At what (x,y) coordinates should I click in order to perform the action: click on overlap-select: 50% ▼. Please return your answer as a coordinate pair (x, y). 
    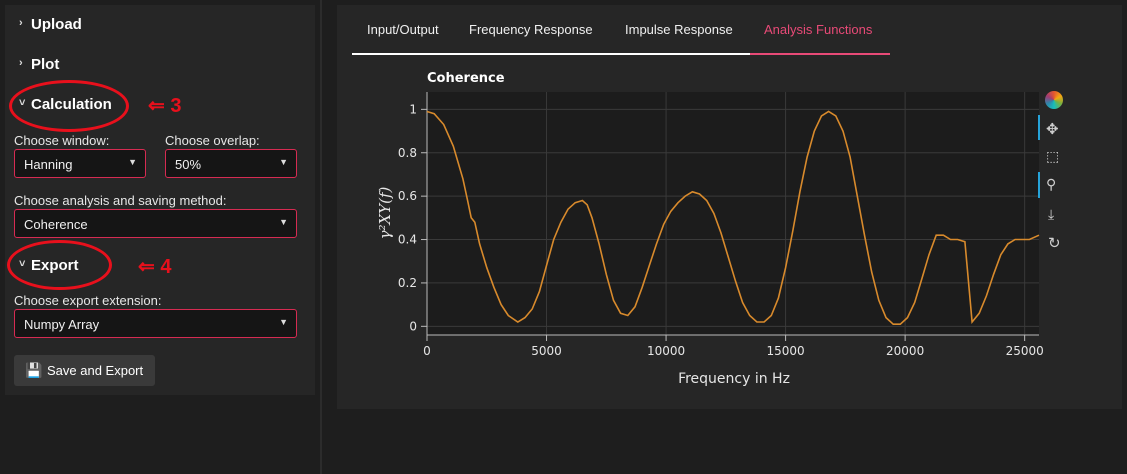
    Looking at the image, I should click on (231, 163).